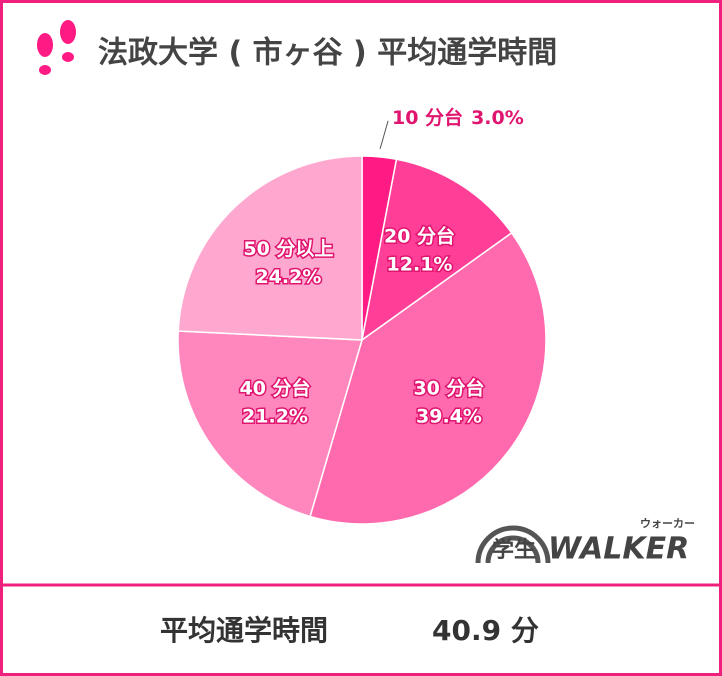 The image size is (722, 676). I want to click on slice-label: 10 分台 3.0%, so click(458, 117).